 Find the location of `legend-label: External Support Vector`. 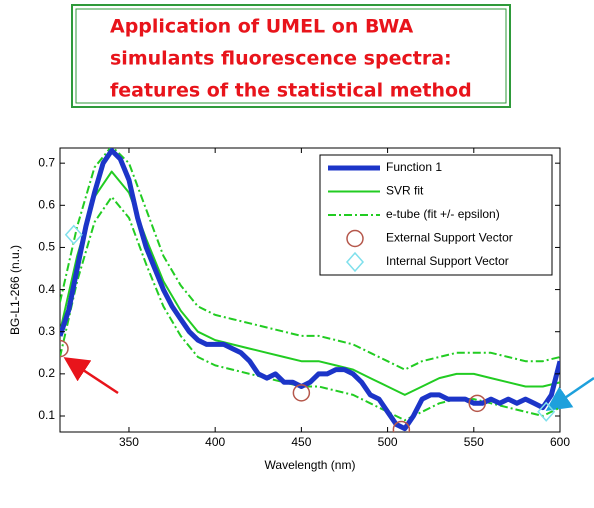

legend-label: External Support Vector is located at coordinates (449, 238).